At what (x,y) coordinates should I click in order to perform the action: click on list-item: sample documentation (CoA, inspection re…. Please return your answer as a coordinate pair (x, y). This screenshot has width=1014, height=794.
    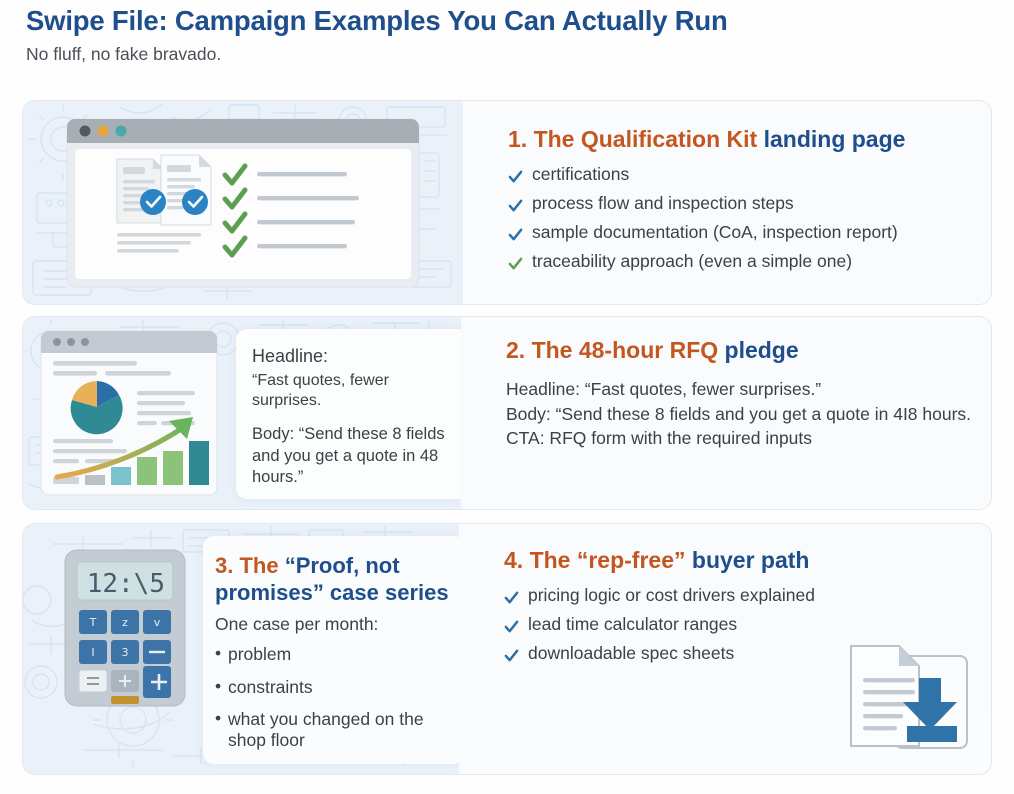
    Looking at the image, I should click on (744, 231).